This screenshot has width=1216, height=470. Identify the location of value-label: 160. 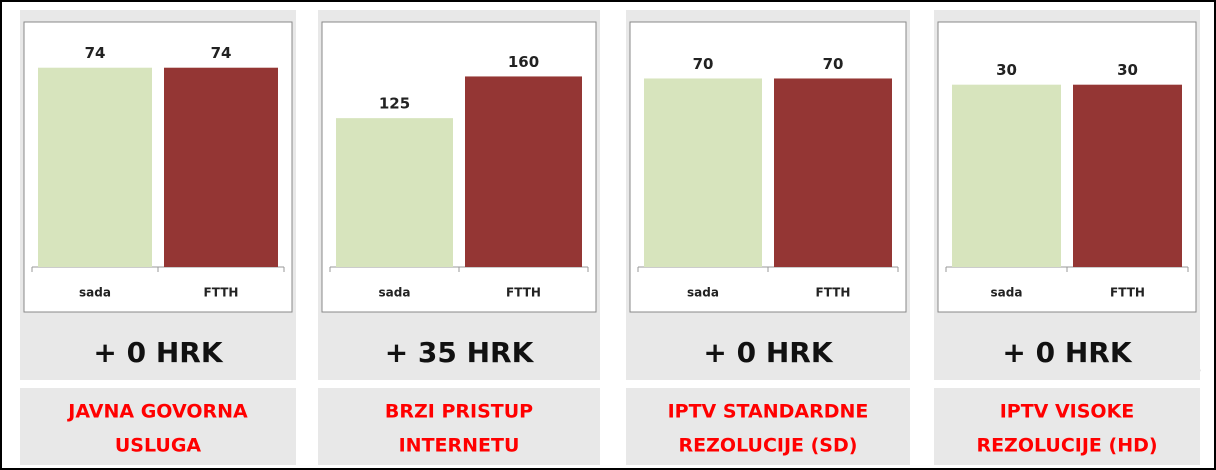
(523, 62).